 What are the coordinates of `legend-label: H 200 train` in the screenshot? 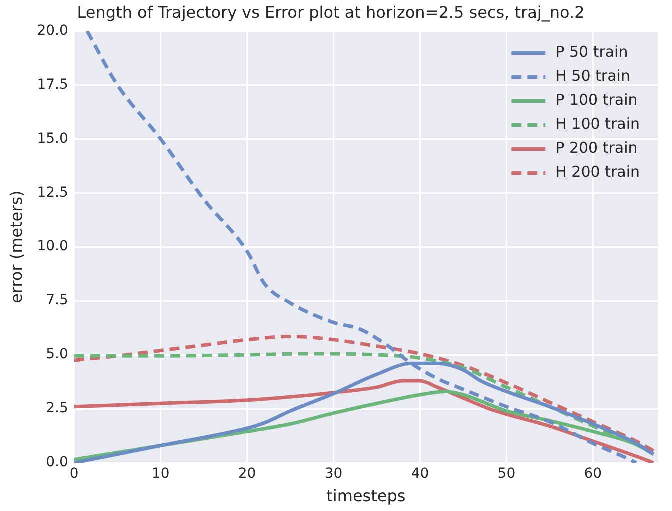 It's located at (598, 172).